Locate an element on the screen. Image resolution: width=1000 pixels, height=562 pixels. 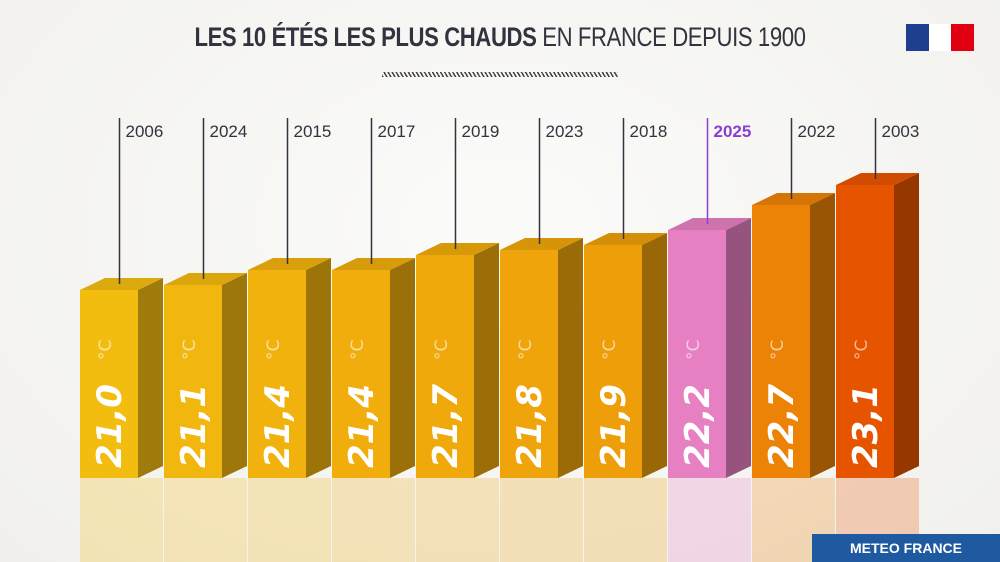
bar-2003: 2003 23,1 °C is located at coordinates (877, 340).